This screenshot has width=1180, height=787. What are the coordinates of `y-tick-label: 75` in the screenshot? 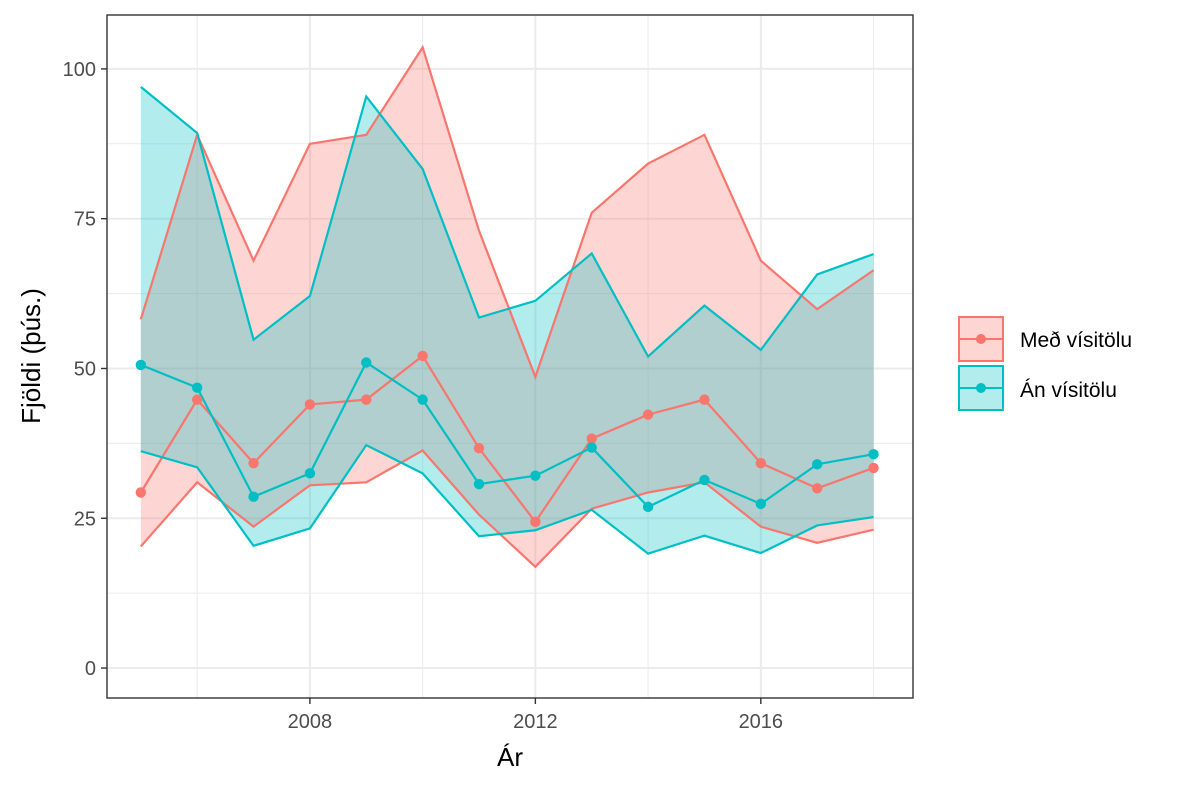 It's located at (85, 220).